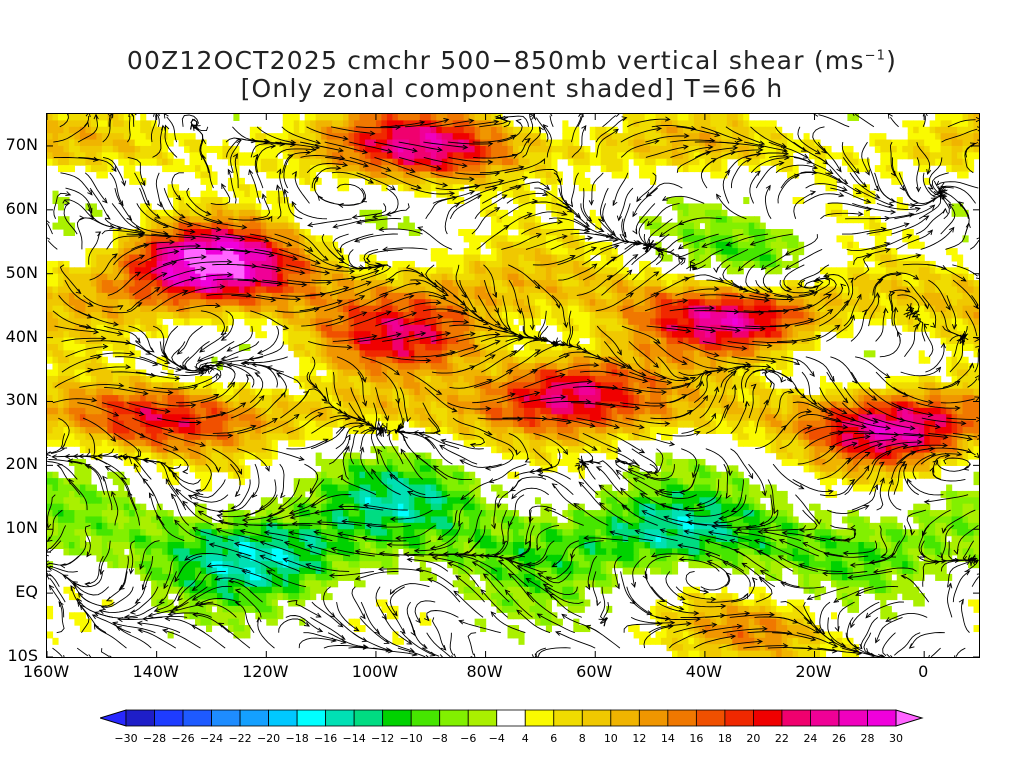 The width and height of the screenshot is (1024, 768). I want to click on colorbar-label: −20, so click(268, 738).